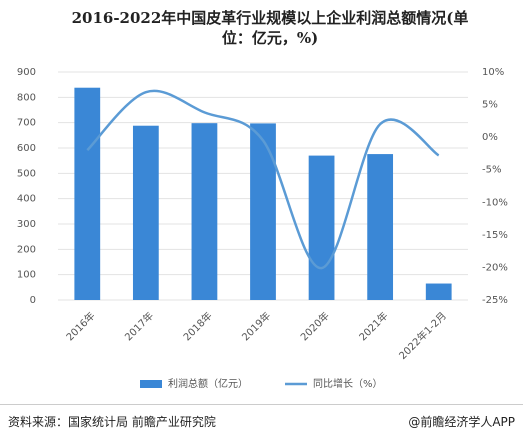  What do you see at coordinates (26, 249) in the screenshot?
I see `y-tick-label: 200` at bounding box center [26, 249].